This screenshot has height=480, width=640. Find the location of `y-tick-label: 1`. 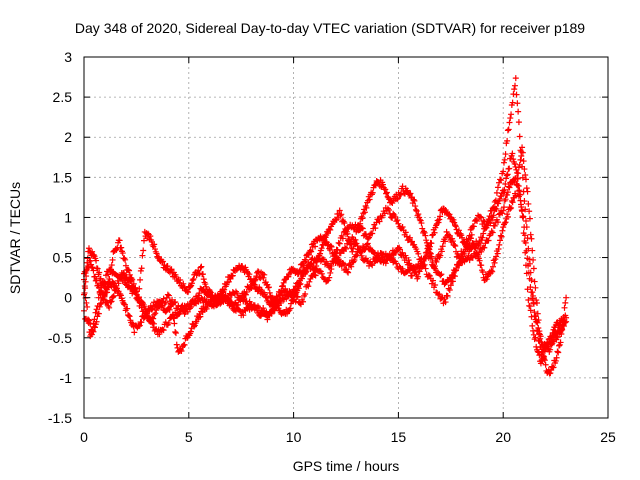

y-tick-label: 1 is located at coordinates (68, 217).